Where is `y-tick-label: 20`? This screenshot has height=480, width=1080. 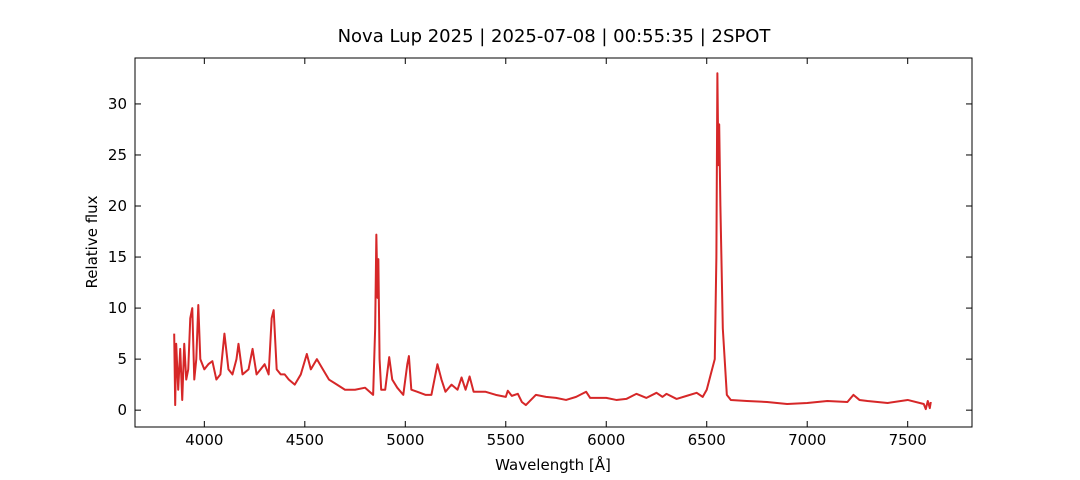 y-tick-label: 20 is located at coordinates (117, 206).